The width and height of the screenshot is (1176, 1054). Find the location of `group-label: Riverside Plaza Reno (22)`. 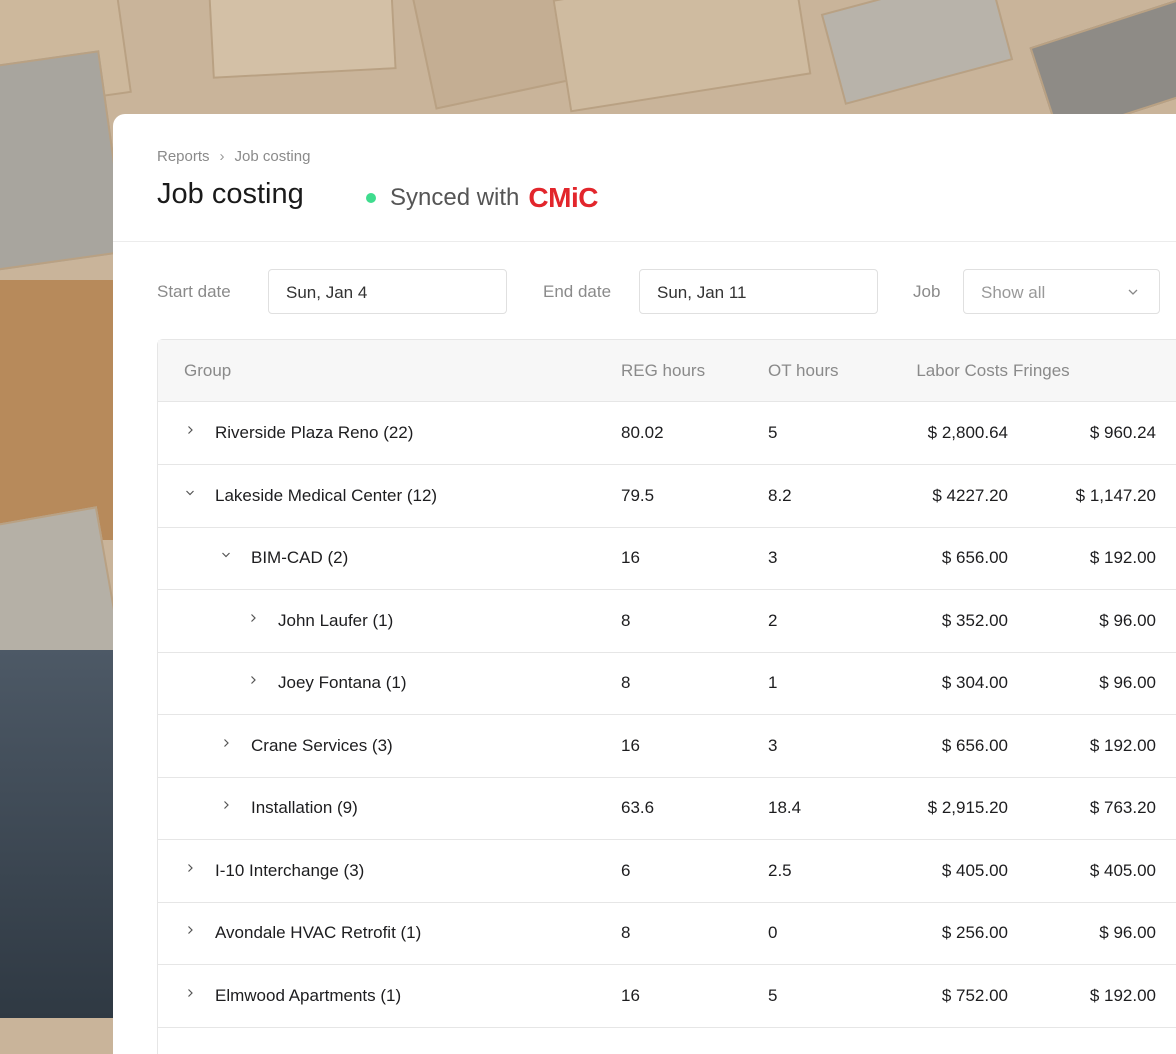

group-label: Riverside Plaza Reno (22) is located at coordinates (314, 432).